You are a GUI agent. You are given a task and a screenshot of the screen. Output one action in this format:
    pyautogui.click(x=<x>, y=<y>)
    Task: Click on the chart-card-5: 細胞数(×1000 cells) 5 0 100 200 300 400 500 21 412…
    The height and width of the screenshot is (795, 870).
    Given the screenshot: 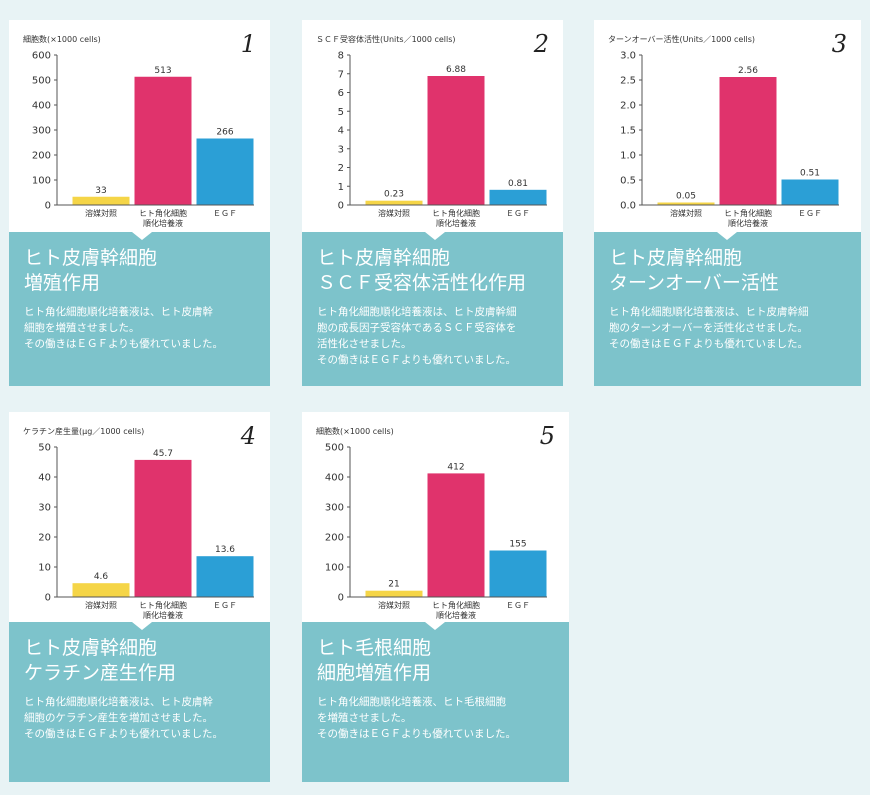 What is the action you would take?
    pyautogui.click(x=435, y=597)
    